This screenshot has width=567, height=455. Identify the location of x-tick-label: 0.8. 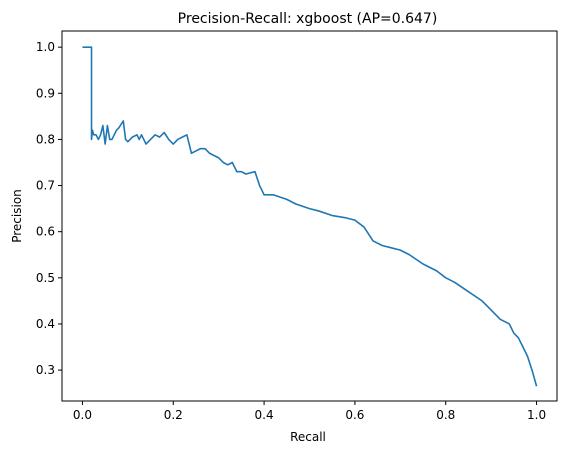
(445, 415).